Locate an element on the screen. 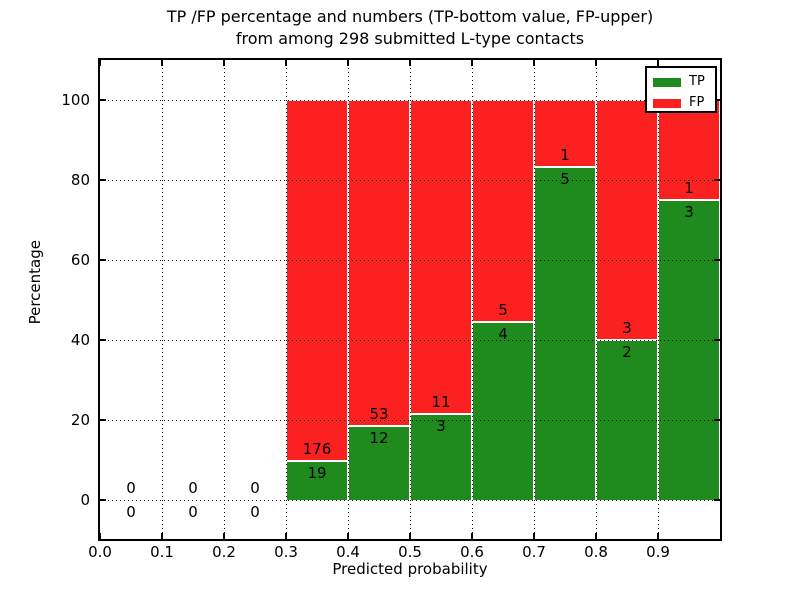 The height and width of the screenshot is (600, 800). x-tick-label: 0.0 is located at coordinates (100, 552).